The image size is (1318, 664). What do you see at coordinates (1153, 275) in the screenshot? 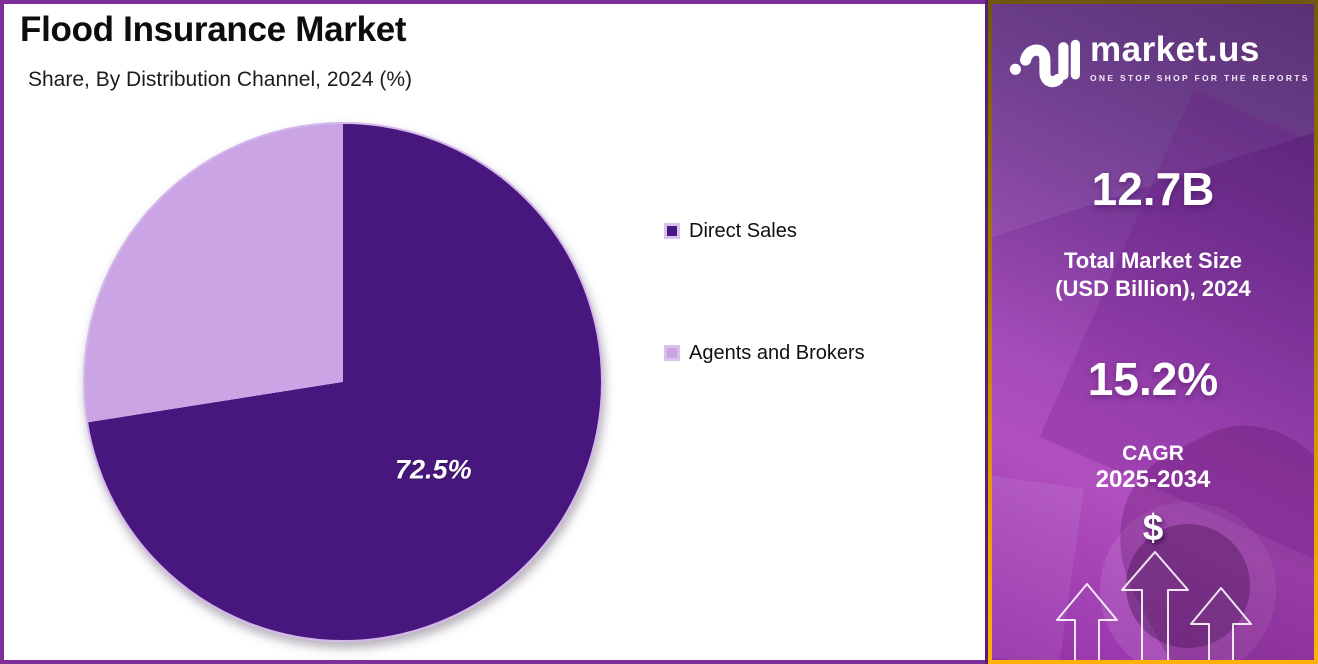
I see `market-size-label: Total Market Size (USD Billion), 2024` at bounding box center [1153, 275].